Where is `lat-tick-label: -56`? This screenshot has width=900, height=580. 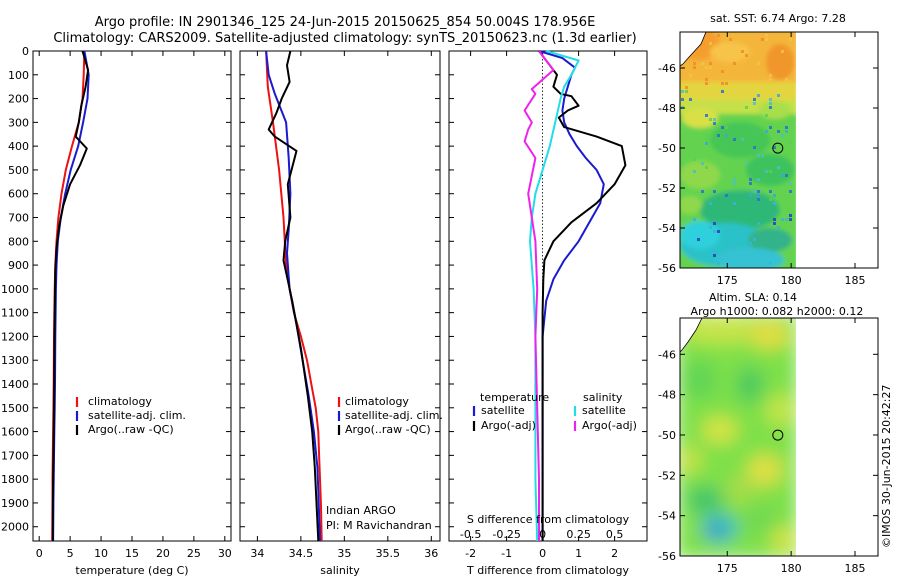 lat-tick-label: -56 is located at coordinates (667, 556).